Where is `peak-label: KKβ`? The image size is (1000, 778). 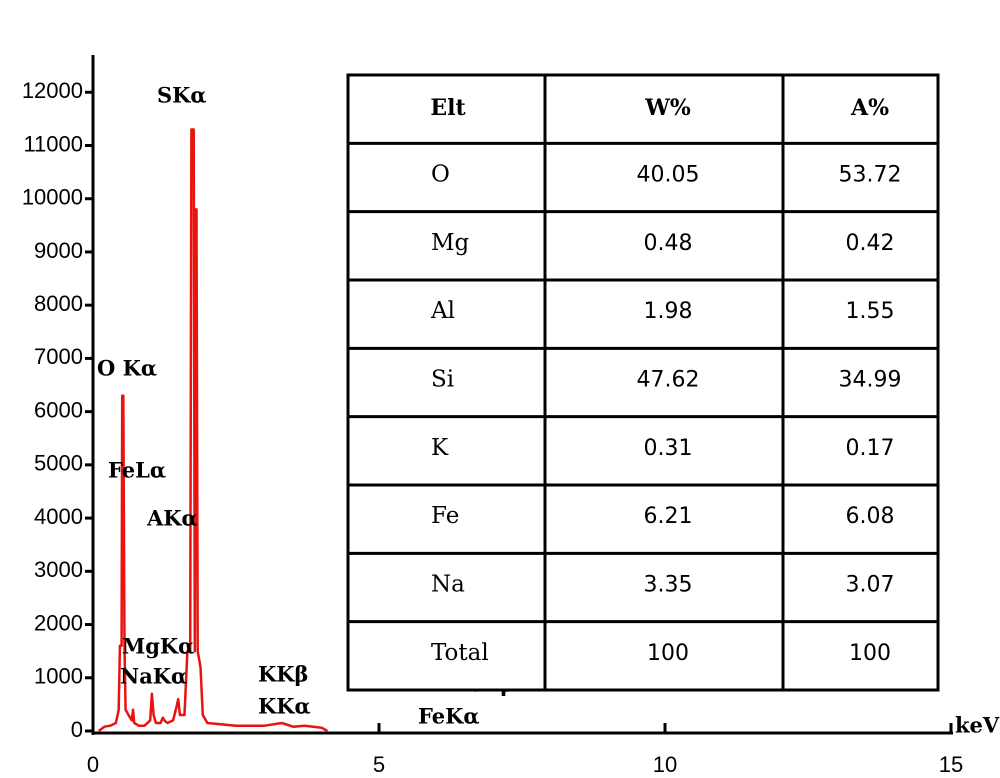
peak-label: KKβ is located at coordinates (283, 674).